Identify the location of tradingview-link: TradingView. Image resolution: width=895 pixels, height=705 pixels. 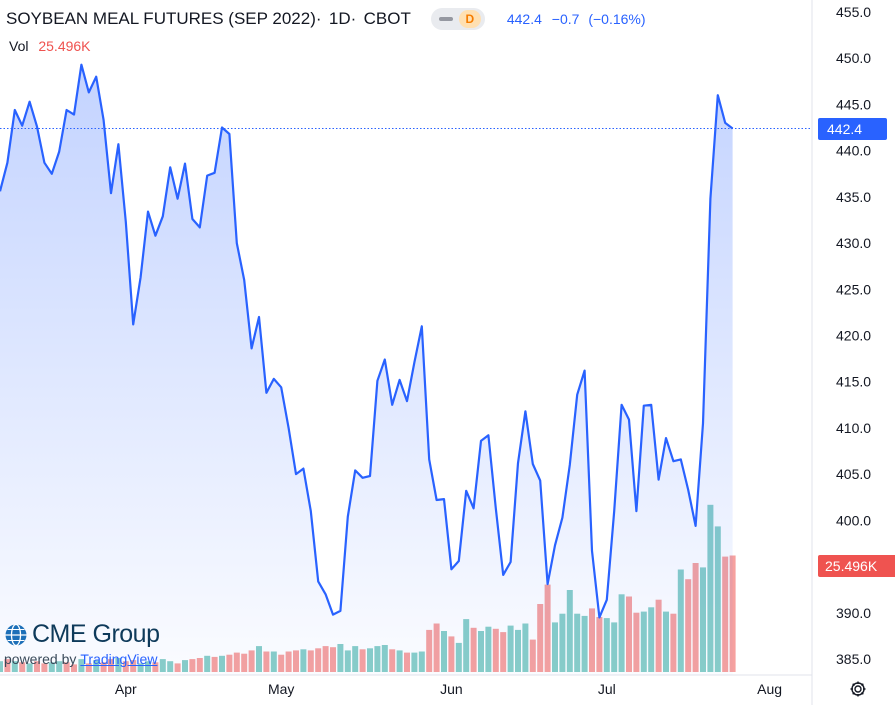
(119, 659).